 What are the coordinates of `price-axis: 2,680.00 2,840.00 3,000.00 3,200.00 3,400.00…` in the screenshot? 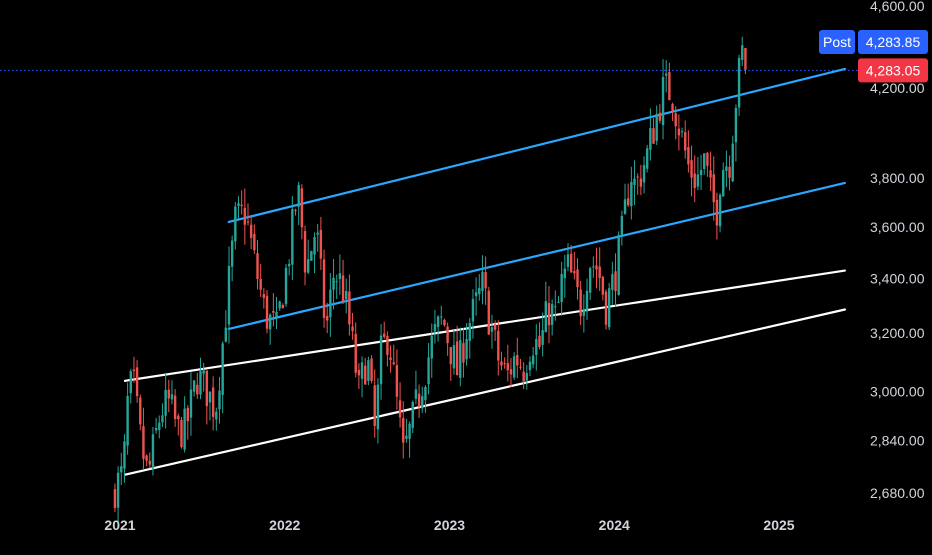 It's located at (897, 250).